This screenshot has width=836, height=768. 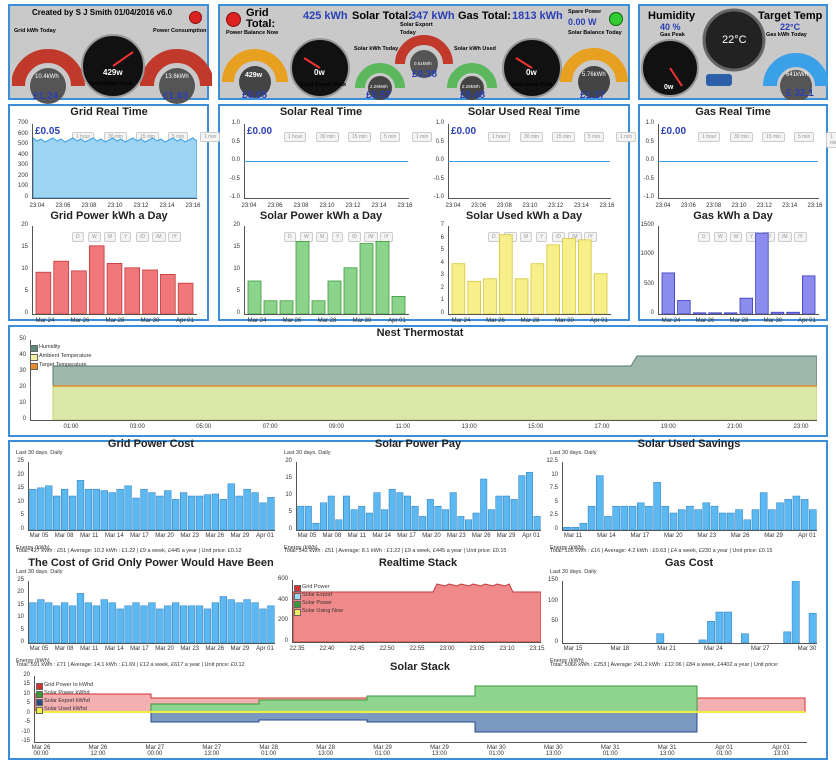 What do you see at coordinates (720, 237) in the screenshot?
I see `gas-daily-period-button: W` at bounding box center [720, 237].